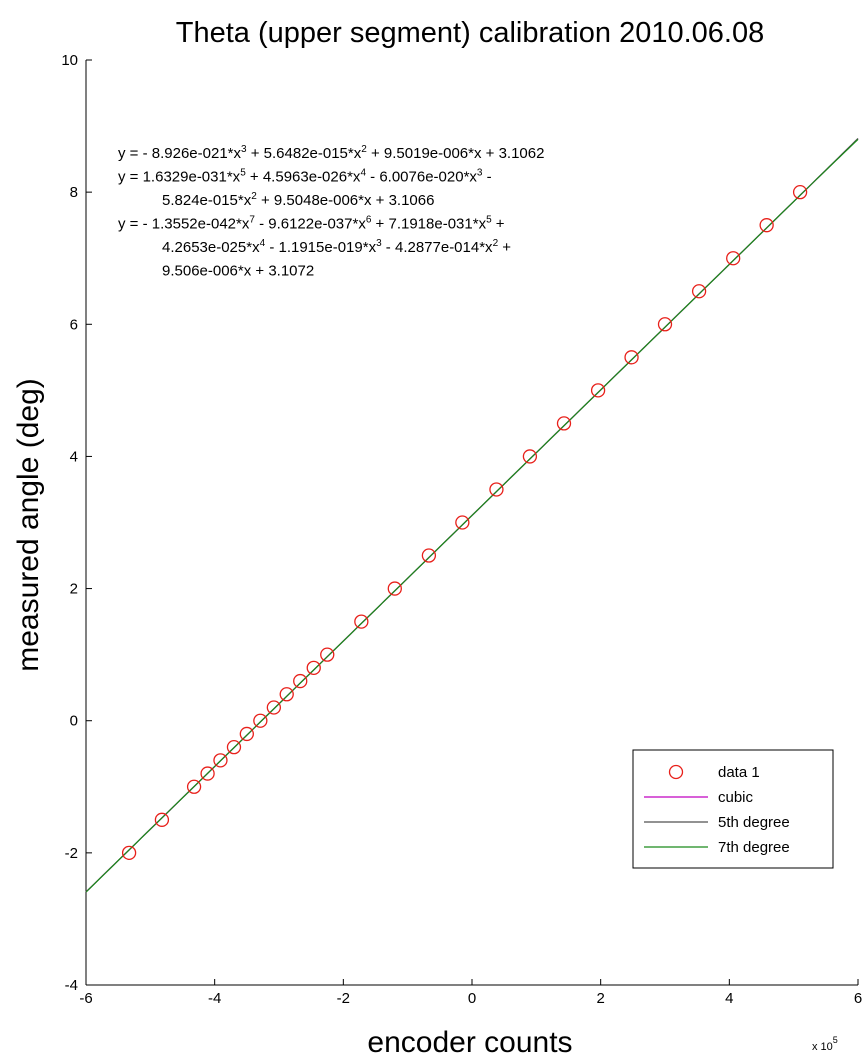  What do you see at coordinates (754, 847) in the screenshot?
I see `legend-label: 7th degree` at bounding box center [754, 847].